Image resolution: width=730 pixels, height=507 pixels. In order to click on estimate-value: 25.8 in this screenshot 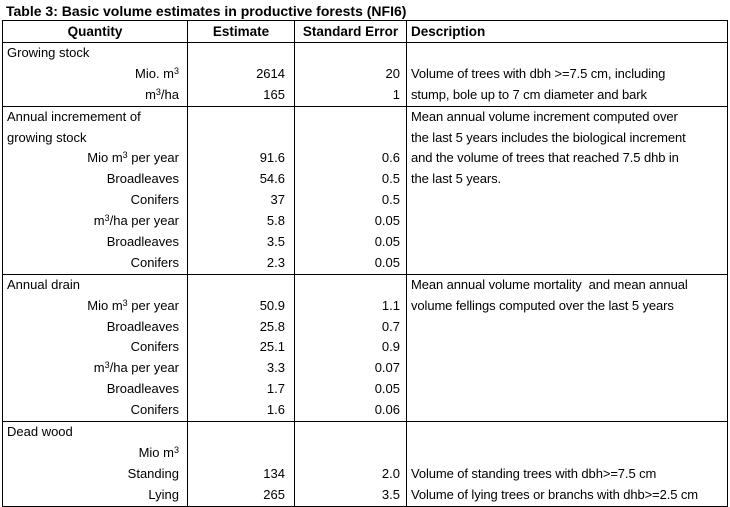, I will do `click(272, 326)`.